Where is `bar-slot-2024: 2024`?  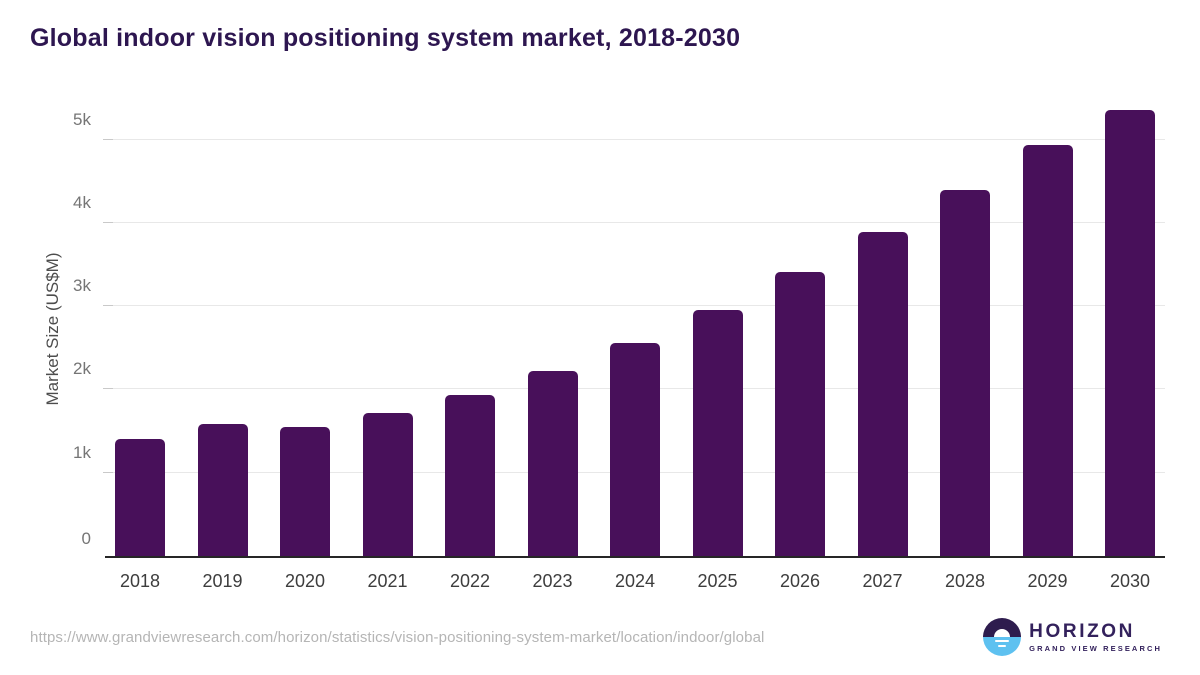 bar-slot-2024: 2024 is located at coordinates (635, 345).